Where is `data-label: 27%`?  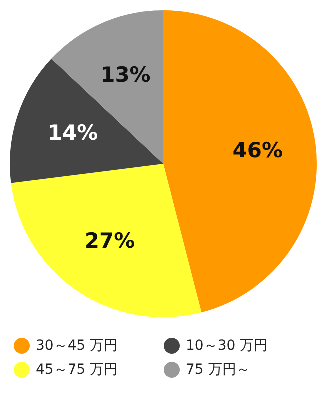 data-label: 27% is located at coordinates (110, 241).